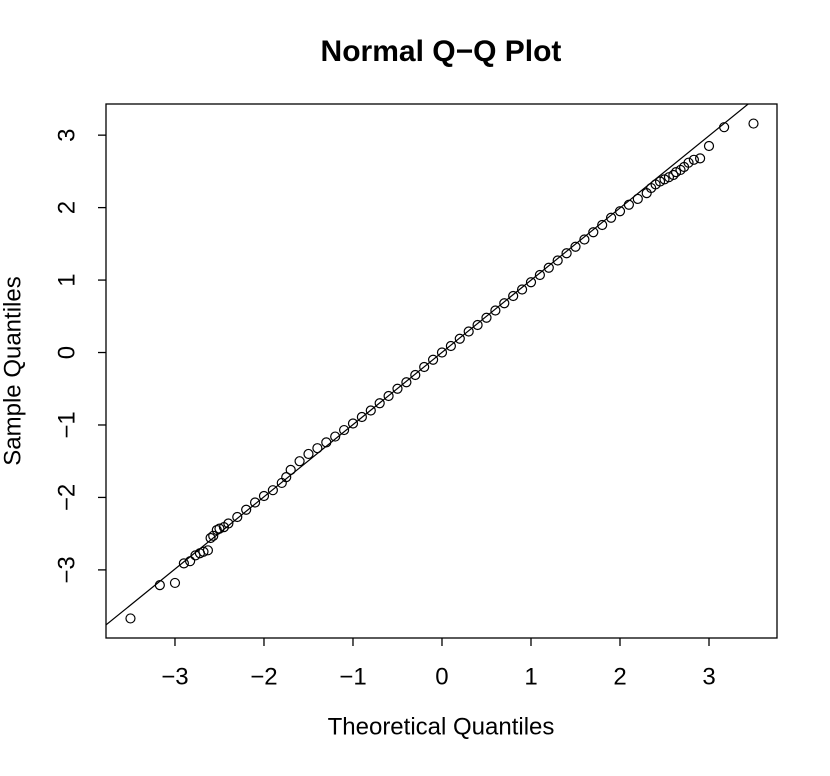 This screenshot has width=830, height=776. Describe the element at coordinates (66, 207) in the screenshot. I see `y-tick-label: 2` at that location.